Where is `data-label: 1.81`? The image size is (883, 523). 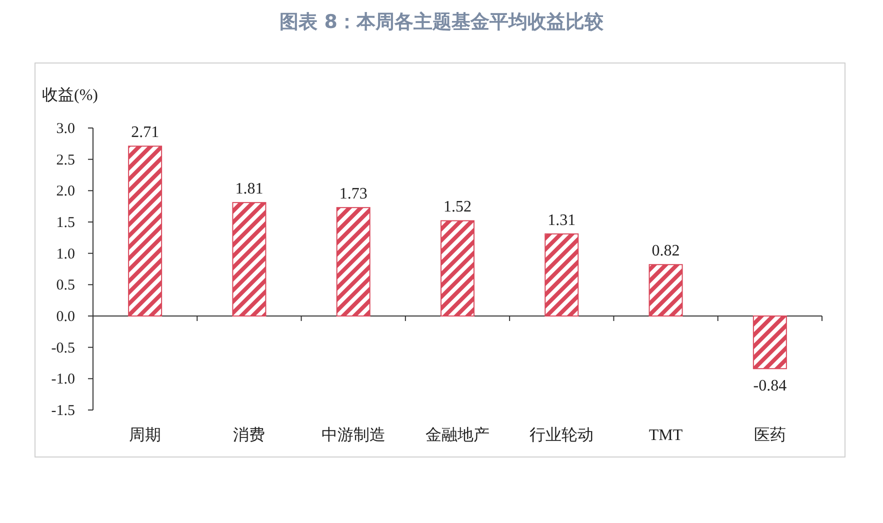 data-label: 1.81 is located at coordinates (249, 189).